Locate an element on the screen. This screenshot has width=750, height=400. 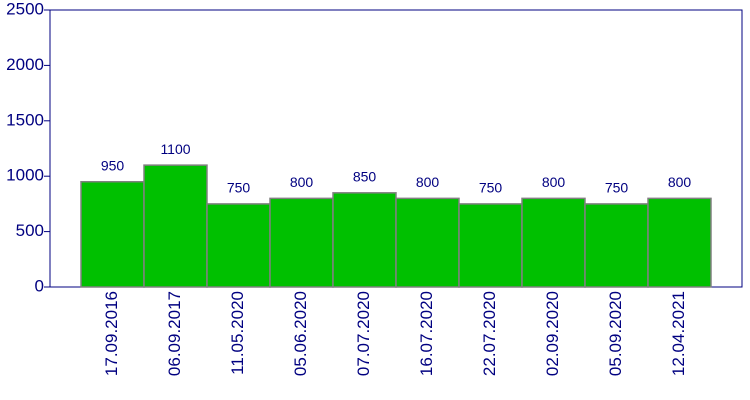
x-tick-label: 07.07.2020 is located at coordinates (363, 333).